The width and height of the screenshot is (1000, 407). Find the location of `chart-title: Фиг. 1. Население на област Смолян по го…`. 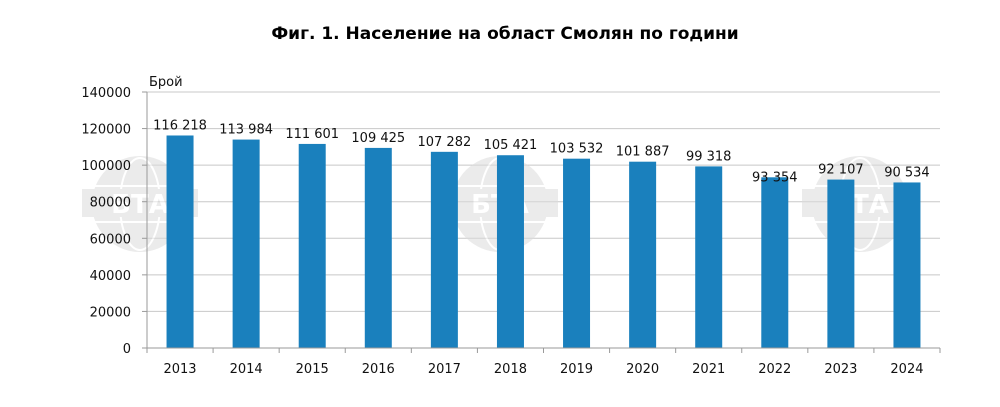

chart-title: Фиг. 1. Население на област Смолян по го… is located at coordinates (504, 34).